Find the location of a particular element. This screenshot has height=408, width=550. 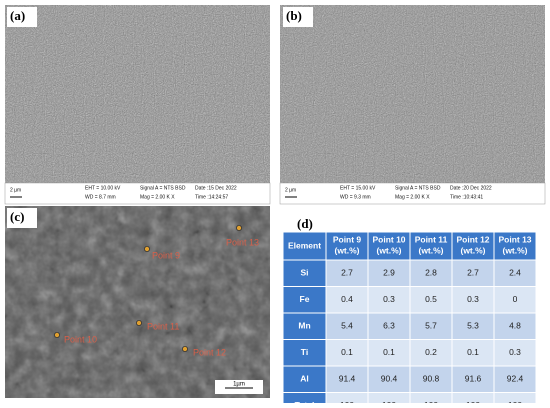

panel-label: (a) is located at coordinates (17, 15).